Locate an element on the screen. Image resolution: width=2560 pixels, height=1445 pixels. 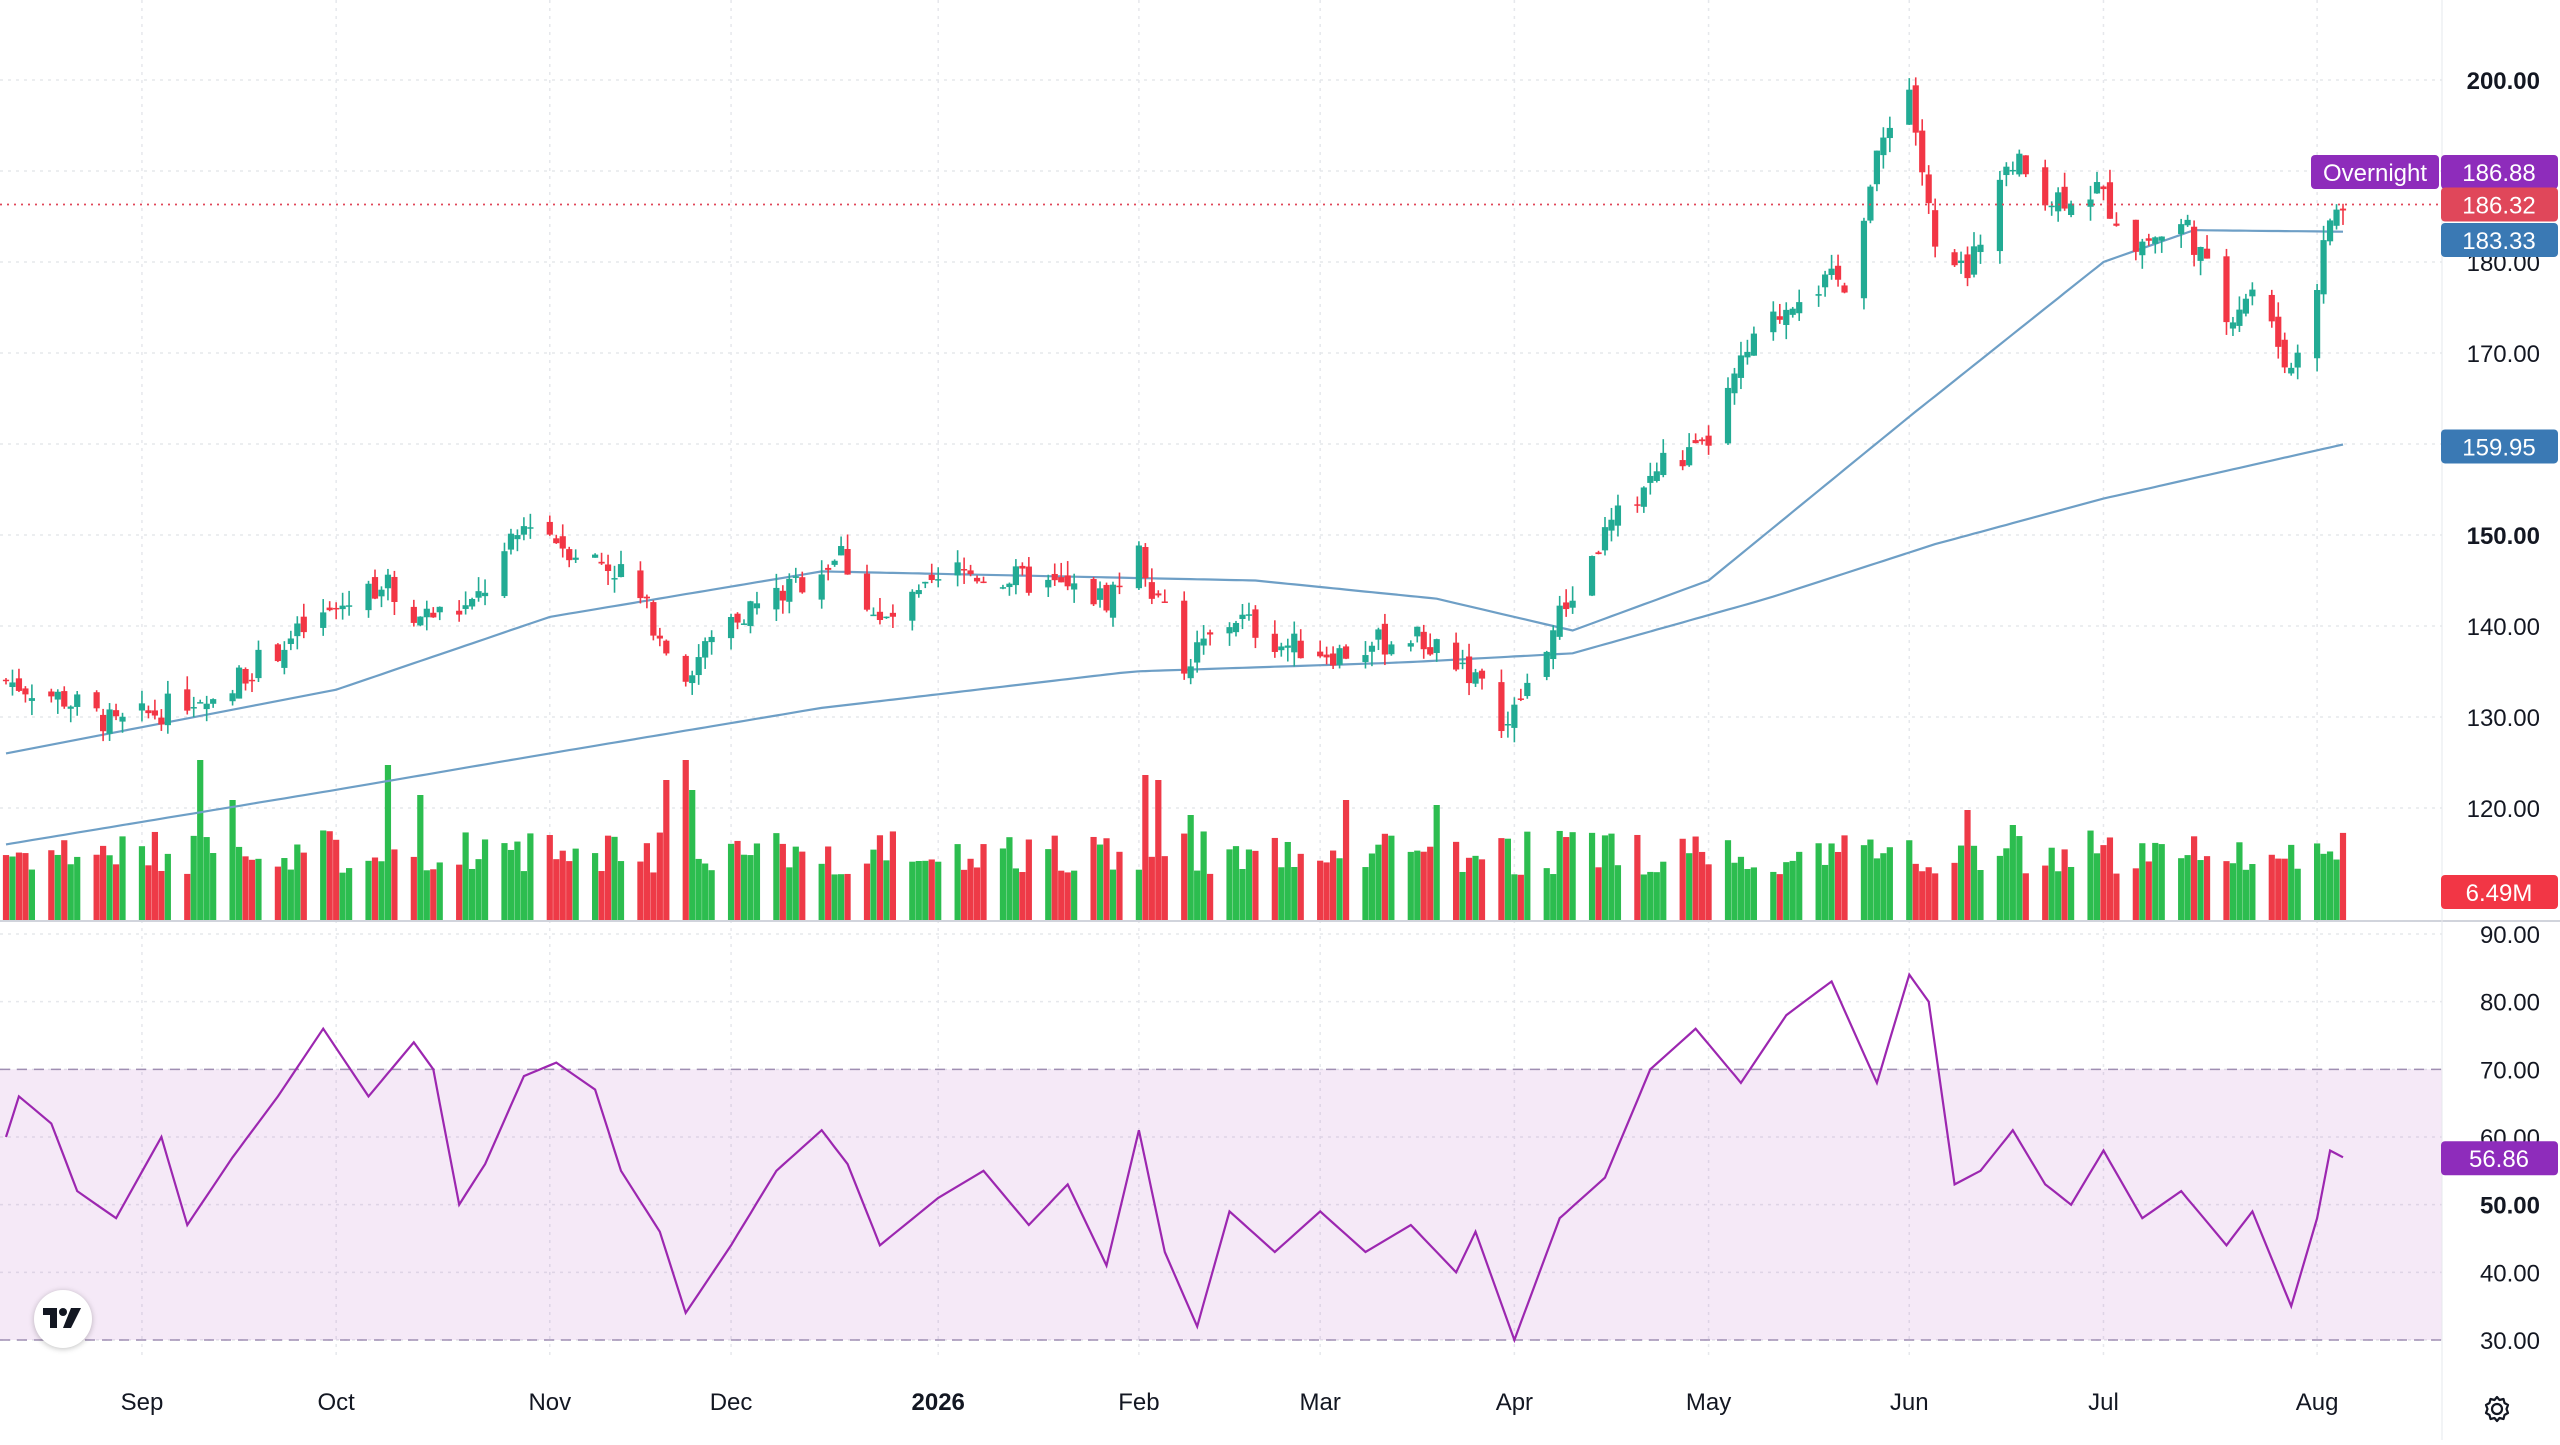
price-tick-label: 200.00 is located at coordinates (2503, 81).